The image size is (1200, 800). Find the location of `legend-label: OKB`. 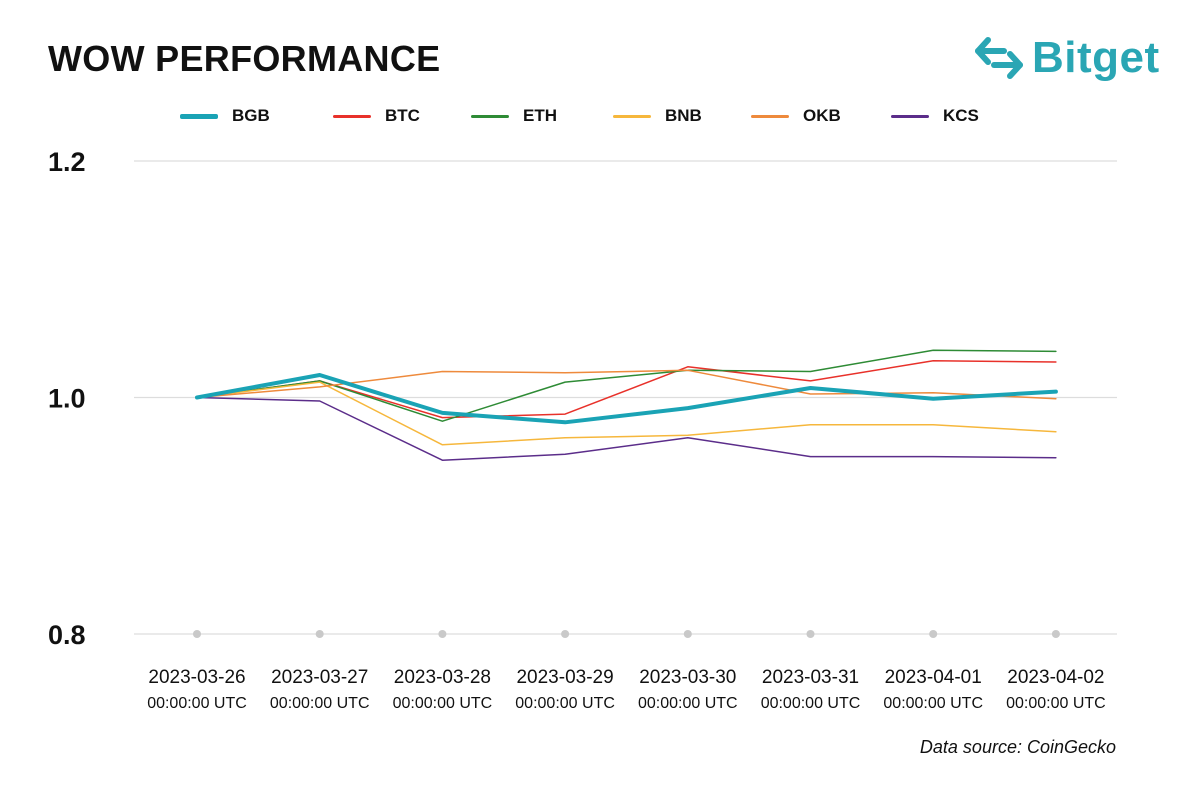

legend-label: OKB is located at coordinates (822, 115).